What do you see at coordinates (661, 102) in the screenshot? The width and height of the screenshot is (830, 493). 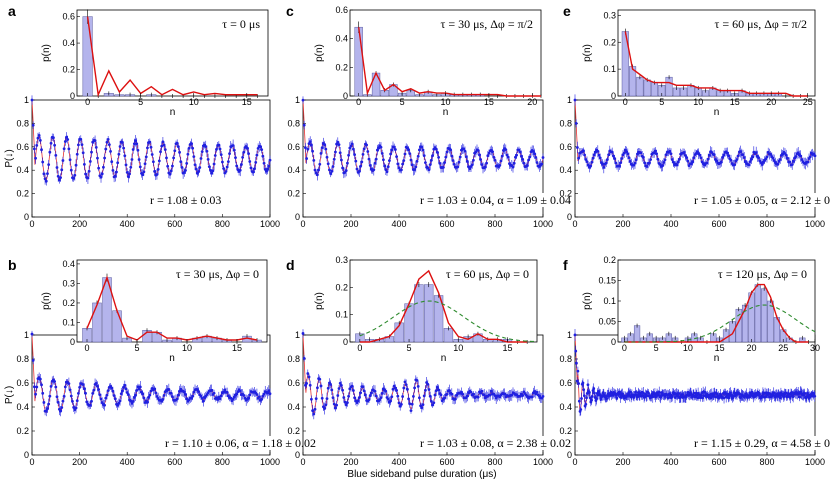 I see `x-tick-label: 5` at bounding box center [661, 102].